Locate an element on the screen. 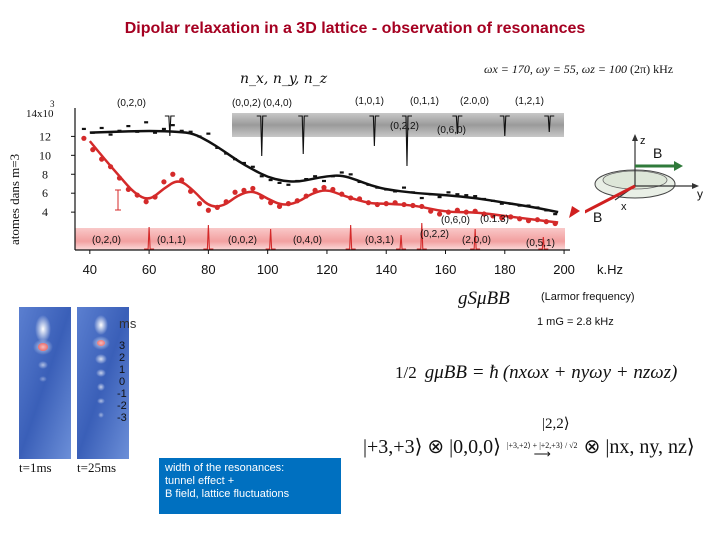  lower-label: (2,0,0) is located at coordinates (476, 240).